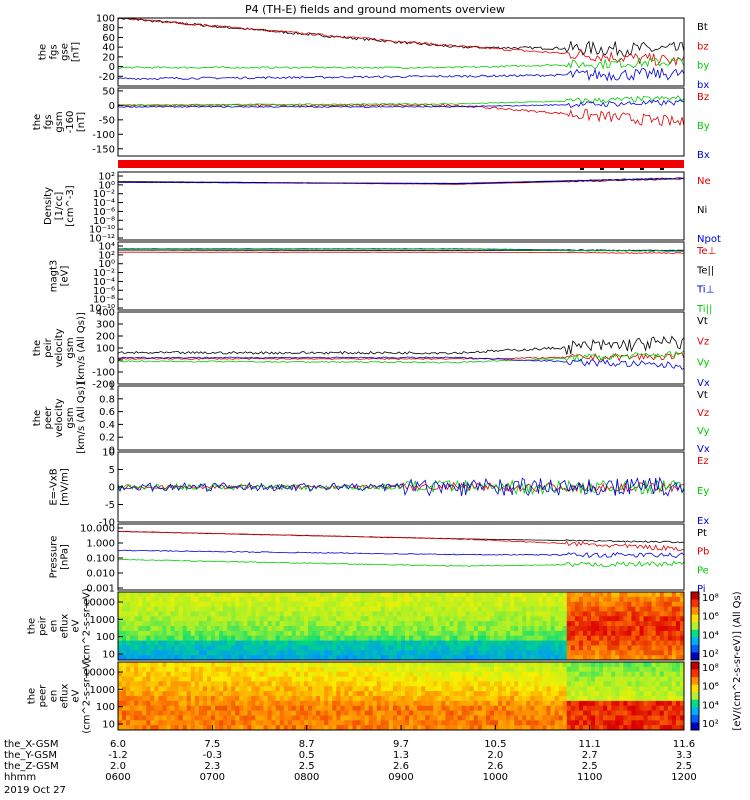  What do you see at coordinates (104, 221) in the screenshot?
I see `ytick-label: 10⁻⁸` at bounding box center [104, 221].